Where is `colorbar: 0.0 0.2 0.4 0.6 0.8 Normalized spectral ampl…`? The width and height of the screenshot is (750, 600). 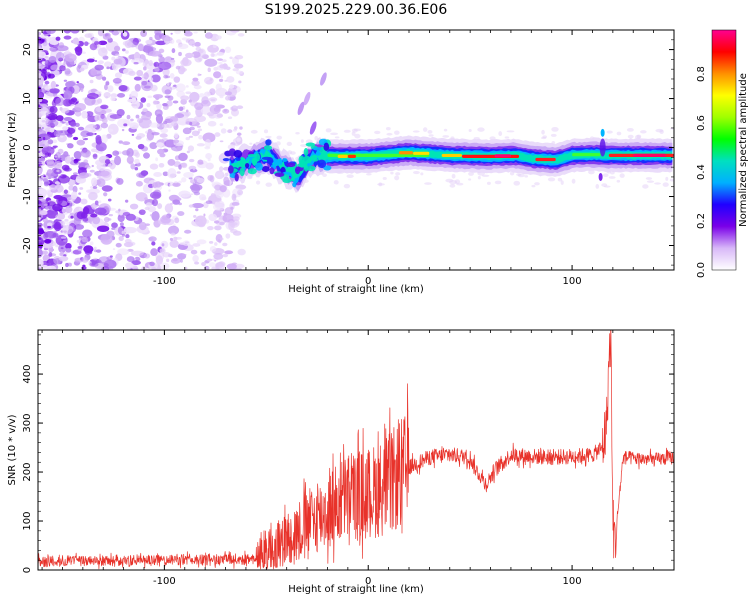
colorbar: 0.0 0.2 0.4 0.6 0.8 Normalized spectral ampl… is located at coordinates (722, 153).